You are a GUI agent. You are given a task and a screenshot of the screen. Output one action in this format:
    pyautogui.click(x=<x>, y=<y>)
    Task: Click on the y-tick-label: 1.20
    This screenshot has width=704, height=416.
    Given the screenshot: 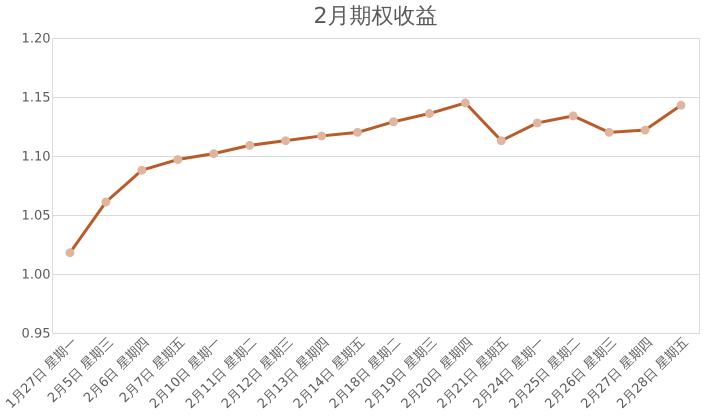 What is the action you would take?
    pyautogui.click(x=36, y=39)
    